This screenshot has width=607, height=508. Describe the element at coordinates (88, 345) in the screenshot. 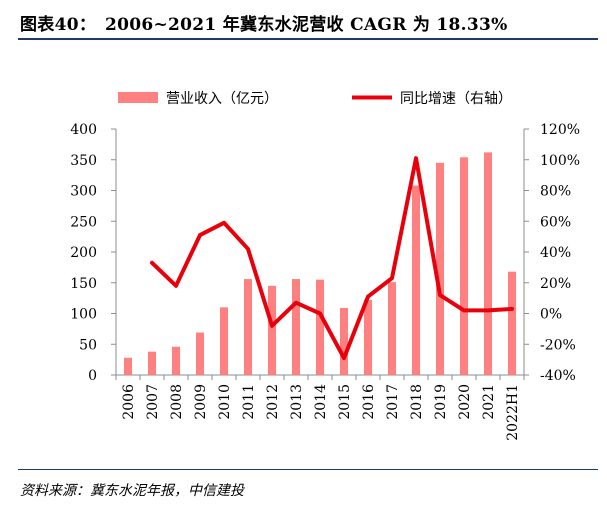

I see `left-tick-label: 50` at that location.